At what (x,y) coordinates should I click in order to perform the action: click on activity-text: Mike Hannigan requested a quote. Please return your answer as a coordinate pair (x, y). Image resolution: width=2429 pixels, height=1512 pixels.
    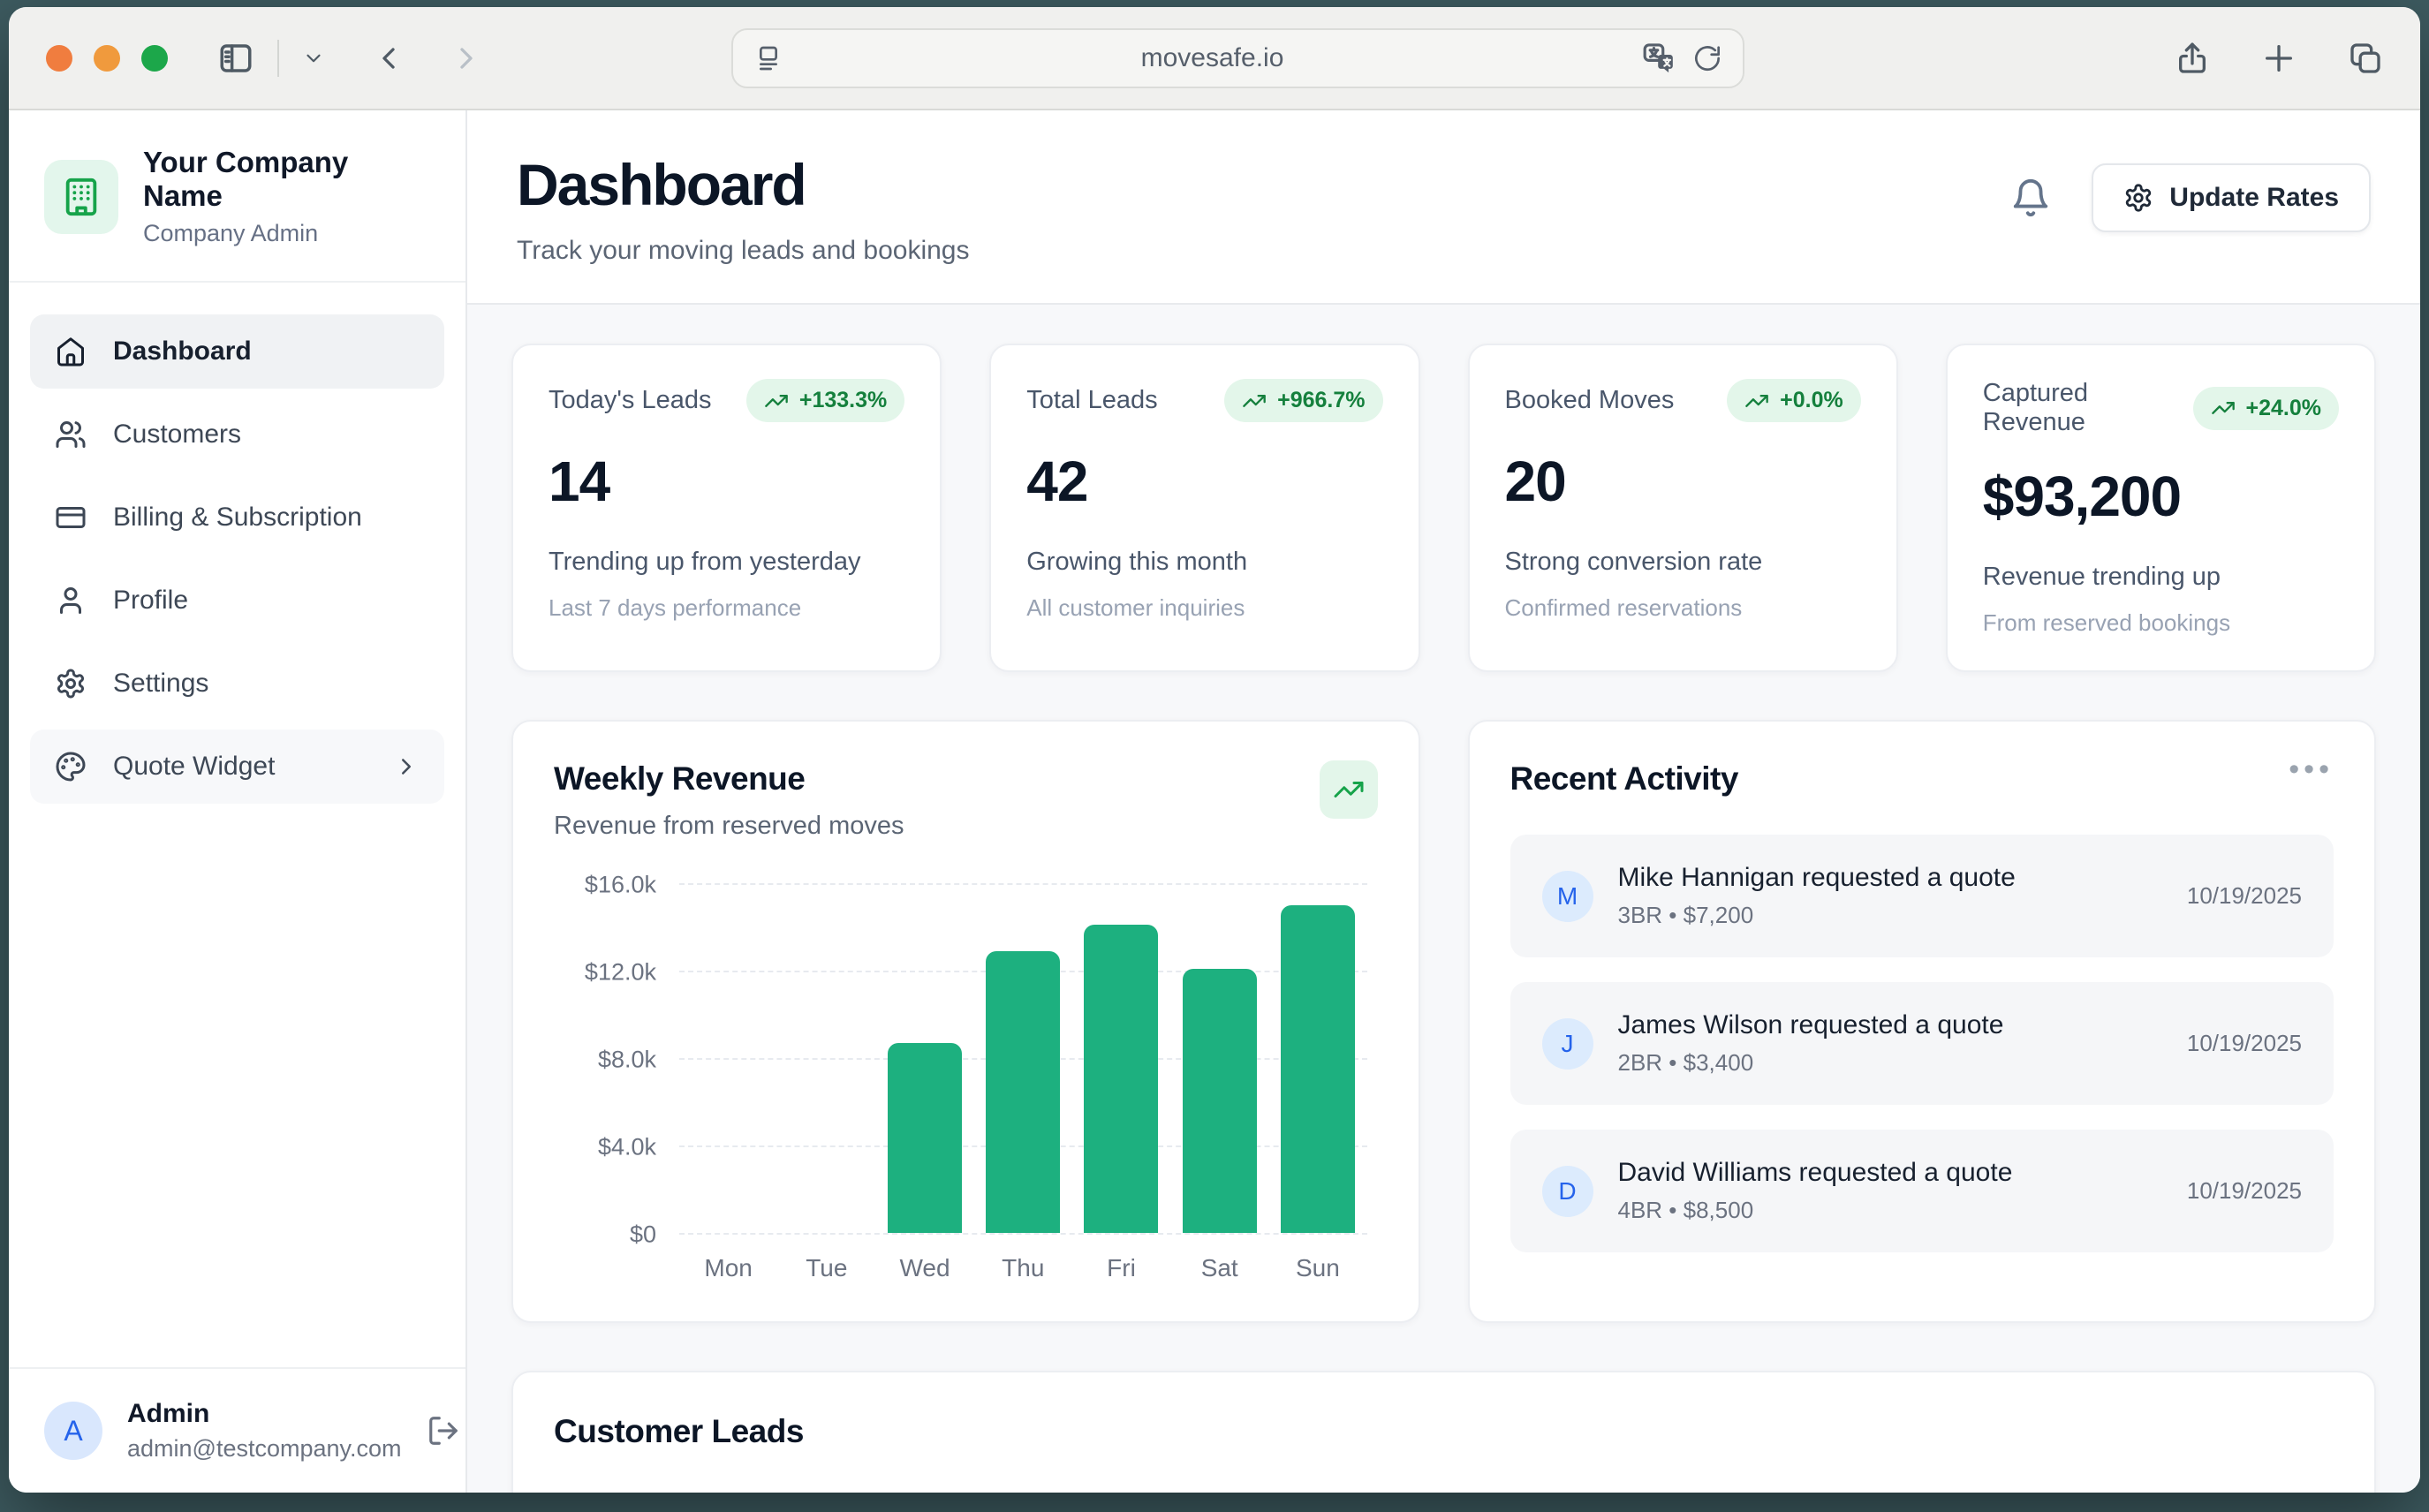
    Looking at the image, I should click on (1816, 878).